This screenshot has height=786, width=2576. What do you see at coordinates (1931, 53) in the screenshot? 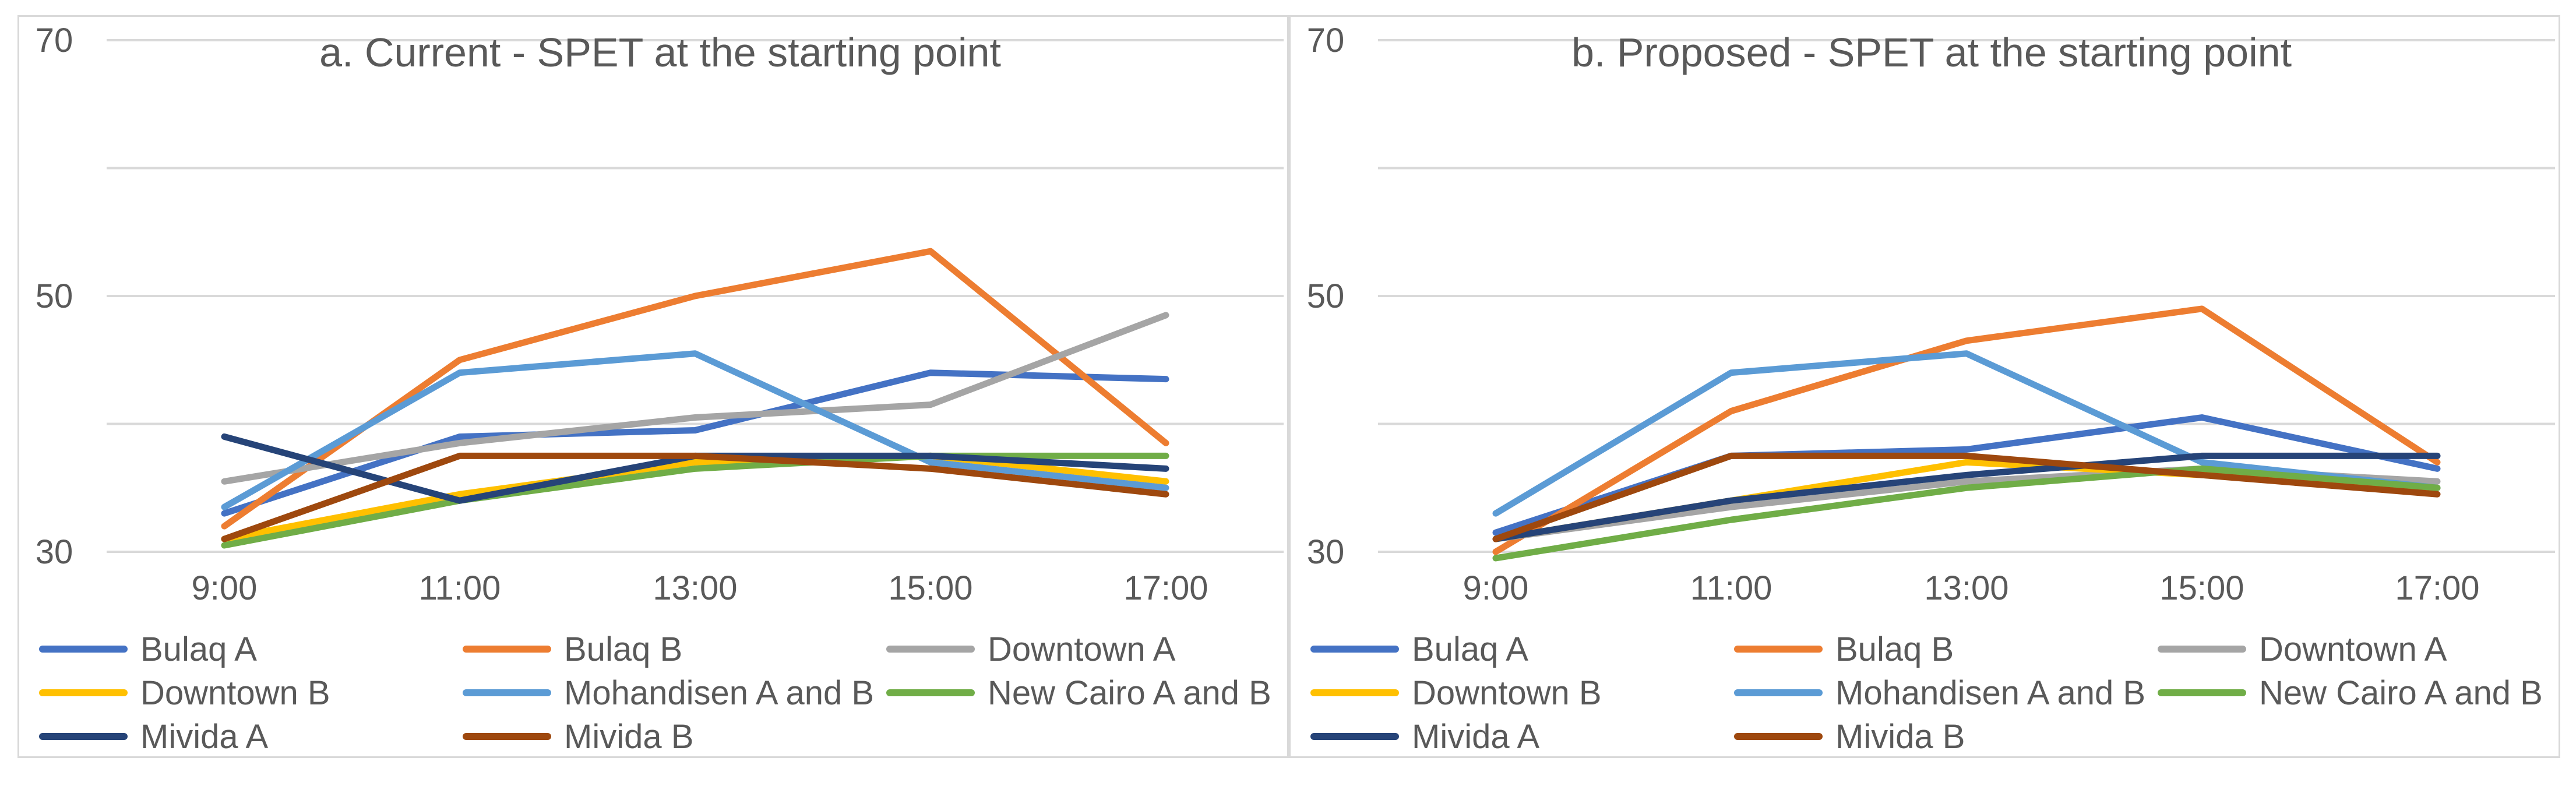
I see `chart-title: b. Proposed - SPET at the starting point` at bounding box center [1931, 53].